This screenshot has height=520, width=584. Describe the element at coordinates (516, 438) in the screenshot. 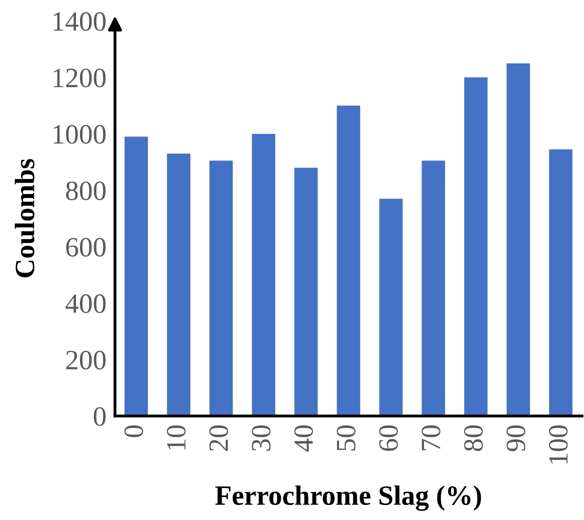

I see `x-tick-label: 90` at that location.